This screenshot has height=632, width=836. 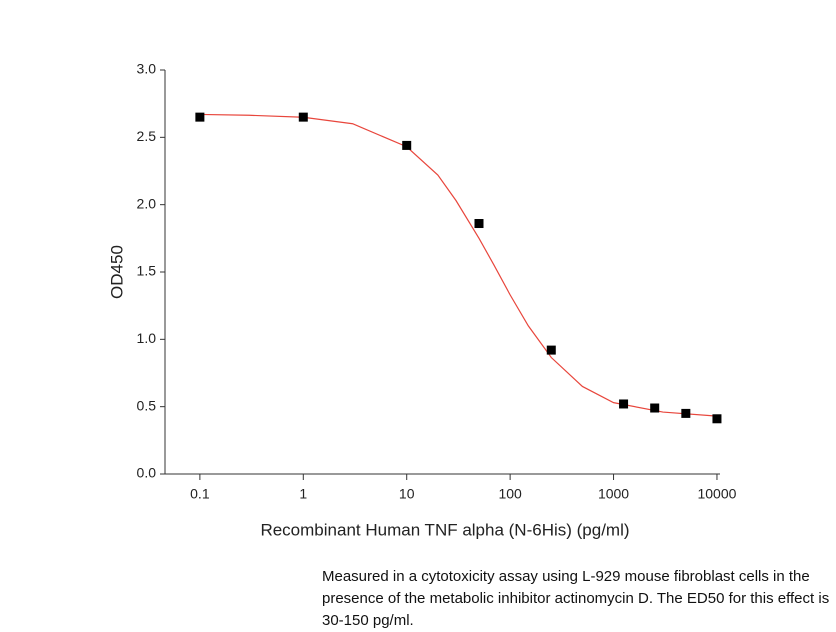 What do you see at coordinates (147, 338) in the screenshot?
I see `y-tick-label: 1.0` at bounding box center [147, 338].